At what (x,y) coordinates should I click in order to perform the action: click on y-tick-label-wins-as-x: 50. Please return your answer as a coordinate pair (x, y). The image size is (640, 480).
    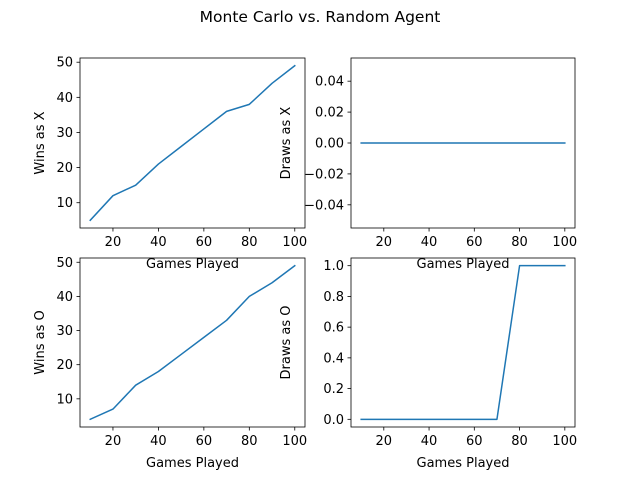
    Looking at the image, I should click on (64, 63).